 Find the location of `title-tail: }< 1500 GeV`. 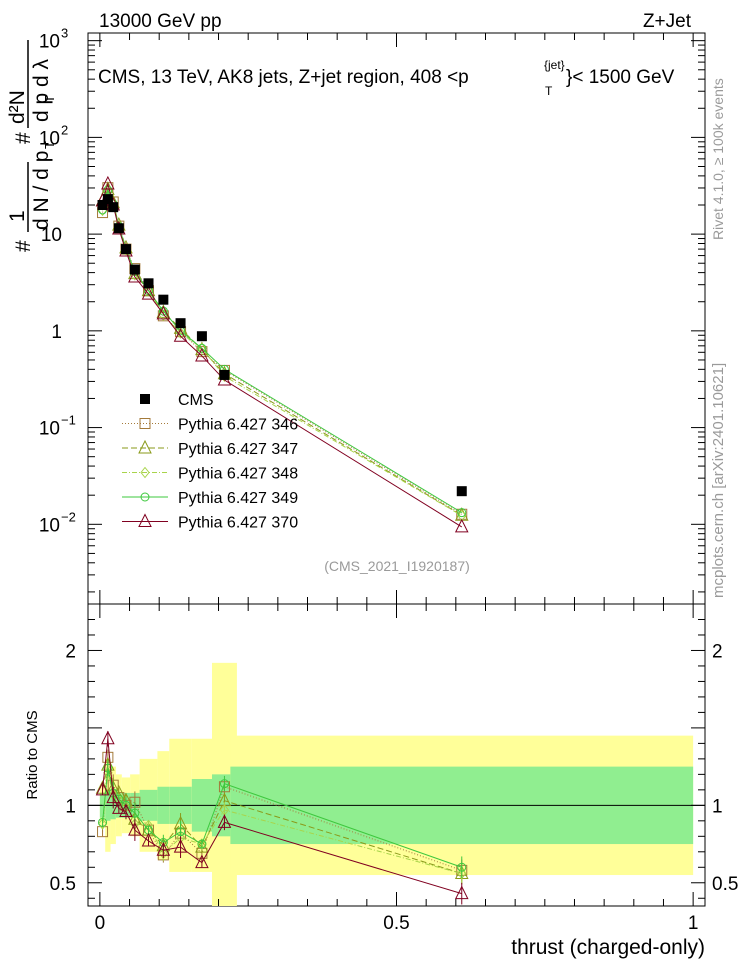

title-tail: }< 1500 GeV is located at coordinates (620, 77).